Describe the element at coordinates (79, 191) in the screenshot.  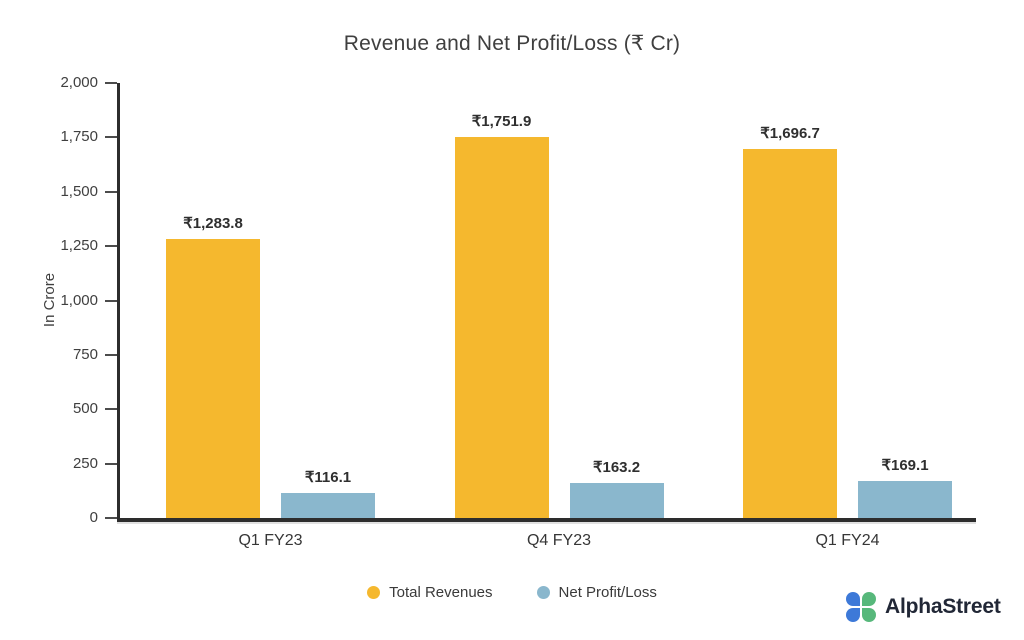
I see `y-tick-label: 1,500` at that location.